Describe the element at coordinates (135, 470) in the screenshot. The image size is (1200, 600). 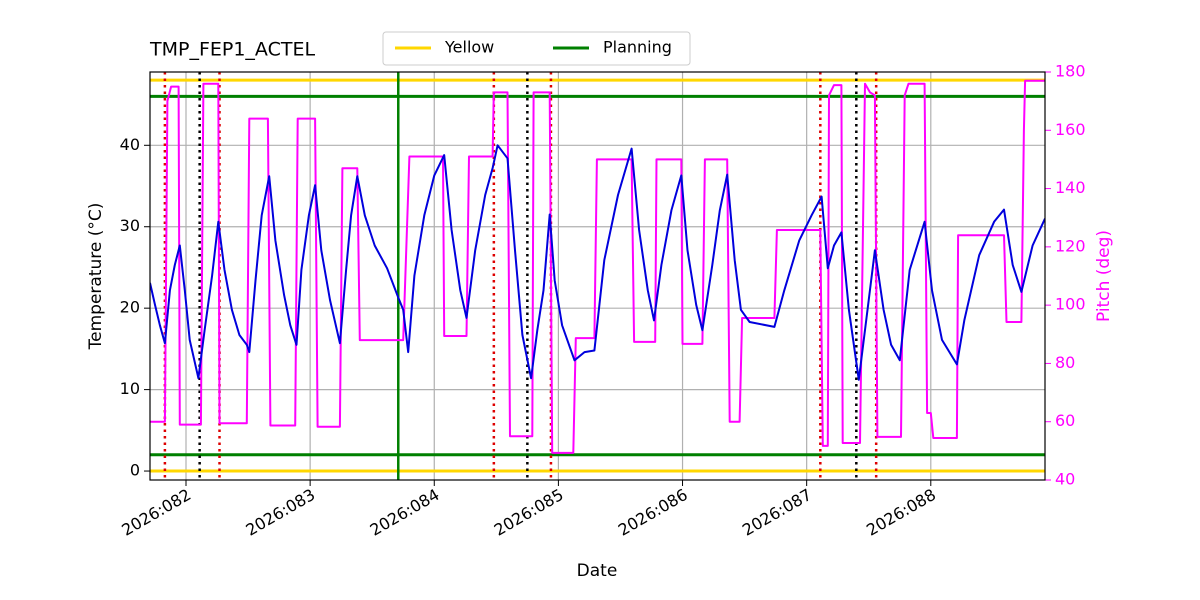
I see `y-tick-label: 0` at that location.